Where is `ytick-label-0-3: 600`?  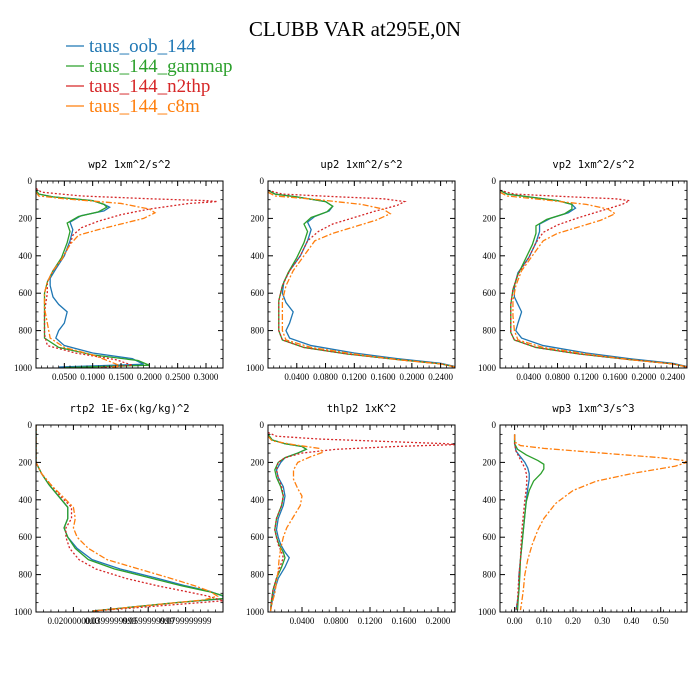
ytick-label-0-3: 600 is located at coordinates (26, 293).